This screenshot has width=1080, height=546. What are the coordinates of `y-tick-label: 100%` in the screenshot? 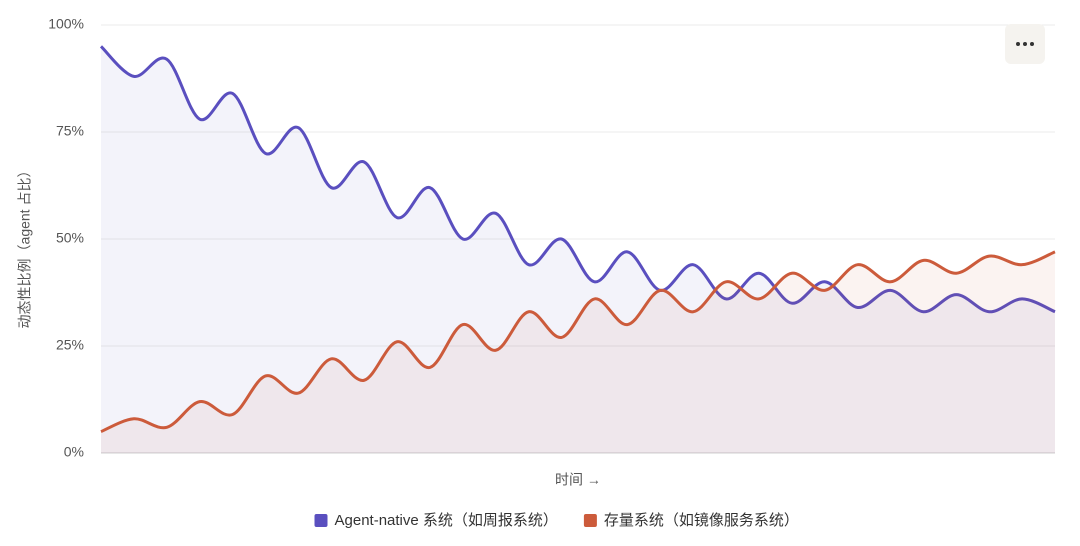 It's located at (66, 24).